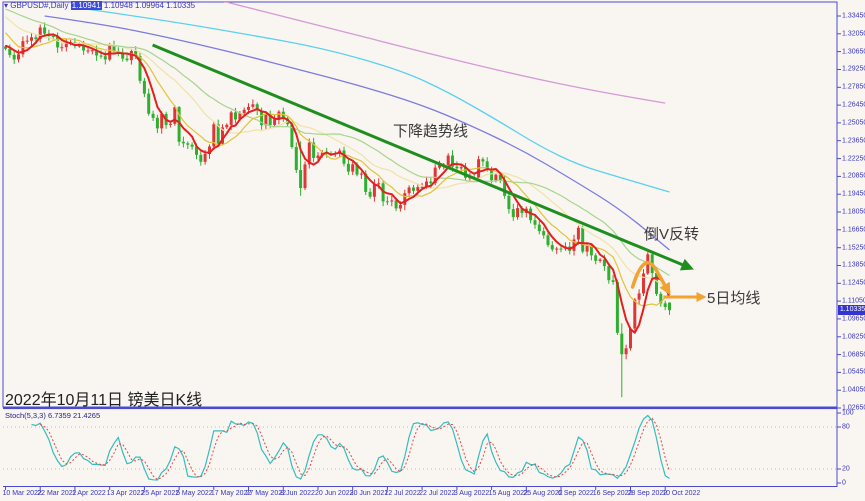  What do you see at coordinates (853, 194) in the screenshot?
I see `price-label: 1.19450` at bounding box center [853, 194].